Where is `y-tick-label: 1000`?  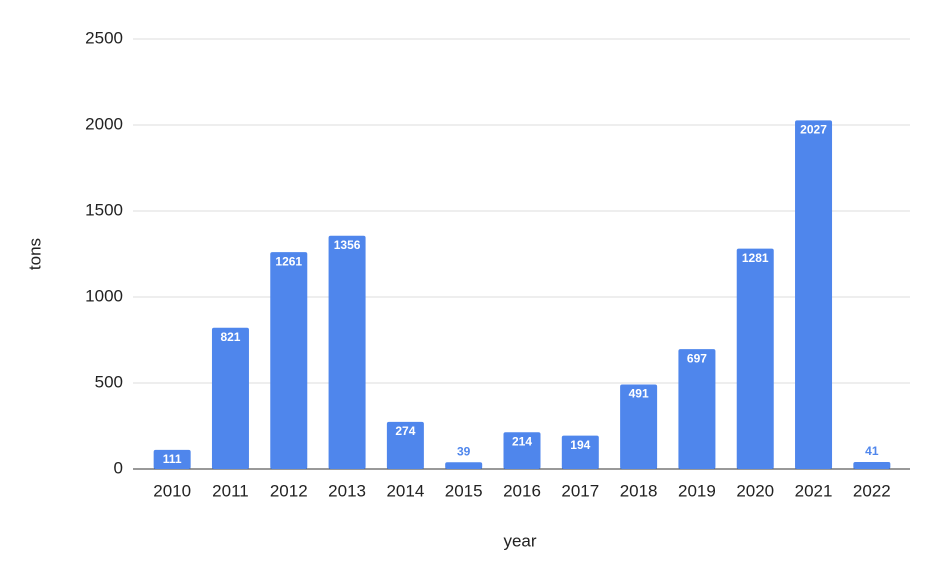 y-tick-label: 1000 is located at coordinates (104, 295).